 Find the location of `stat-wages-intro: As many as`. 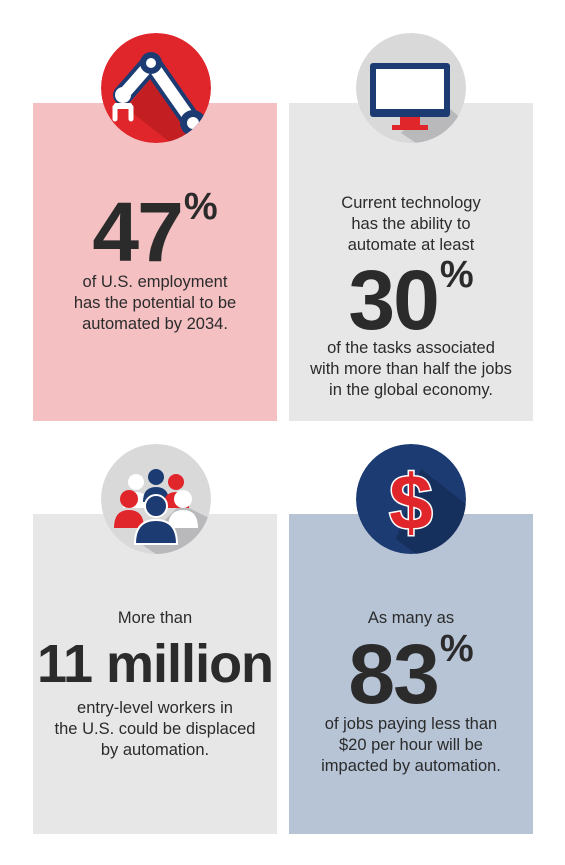

stat-wages-intro: As many as is located at coordinates (411, 618).